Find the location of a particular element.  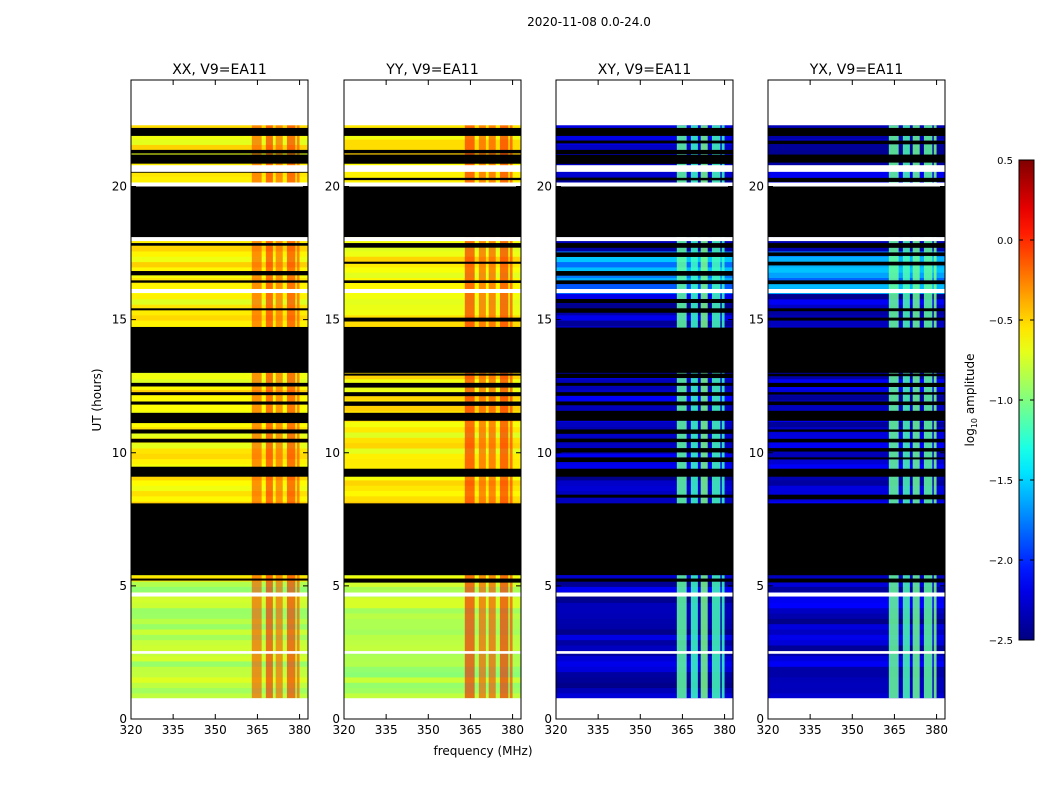

y-tick-label: 20 is located at coordinates (756, 187).